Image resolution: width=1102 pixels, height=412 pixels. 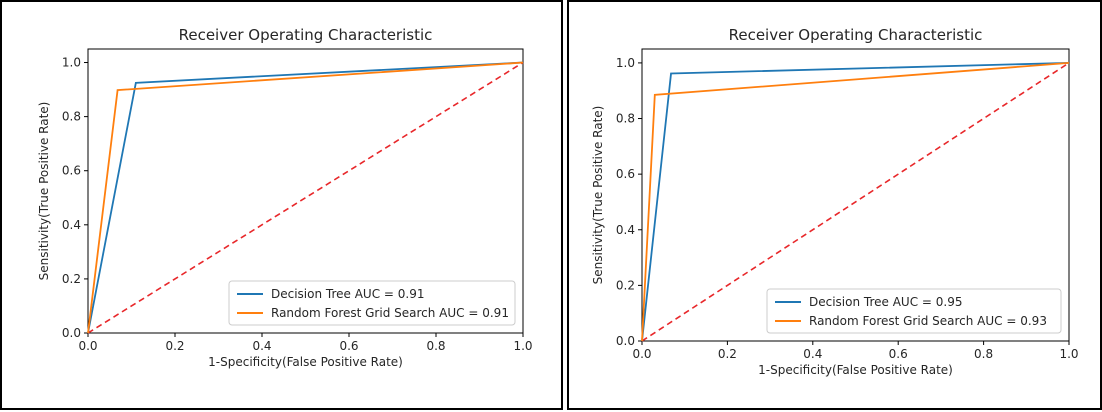 What do you see at coordinates (928, 321) in the screenshot?
I see `legend-entry: Random Forest Grid Search AUC = 0.93` at bounding box center [928, 321].